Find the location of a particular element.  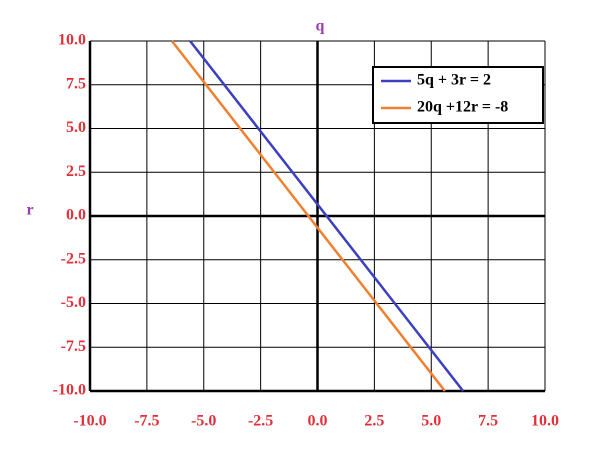

y-tick-label: 0.0 is located at coordinates (76, 215).